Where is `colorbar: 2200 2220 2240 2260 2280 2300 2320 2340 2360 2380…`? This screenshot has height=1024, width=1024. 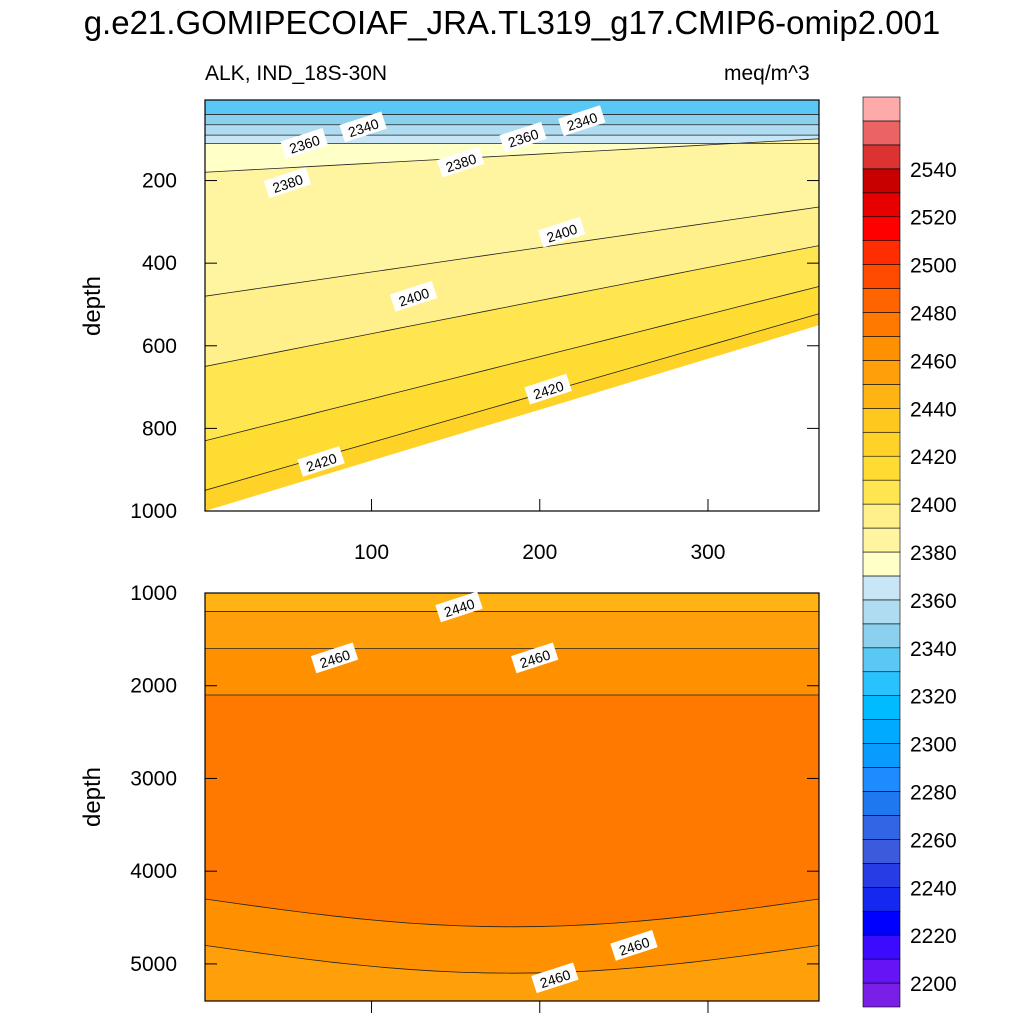 colorbar: 2200 2220 2240 2260 2280 2300 2320 2340 2360 2380… is located at coordinates (909, 552).